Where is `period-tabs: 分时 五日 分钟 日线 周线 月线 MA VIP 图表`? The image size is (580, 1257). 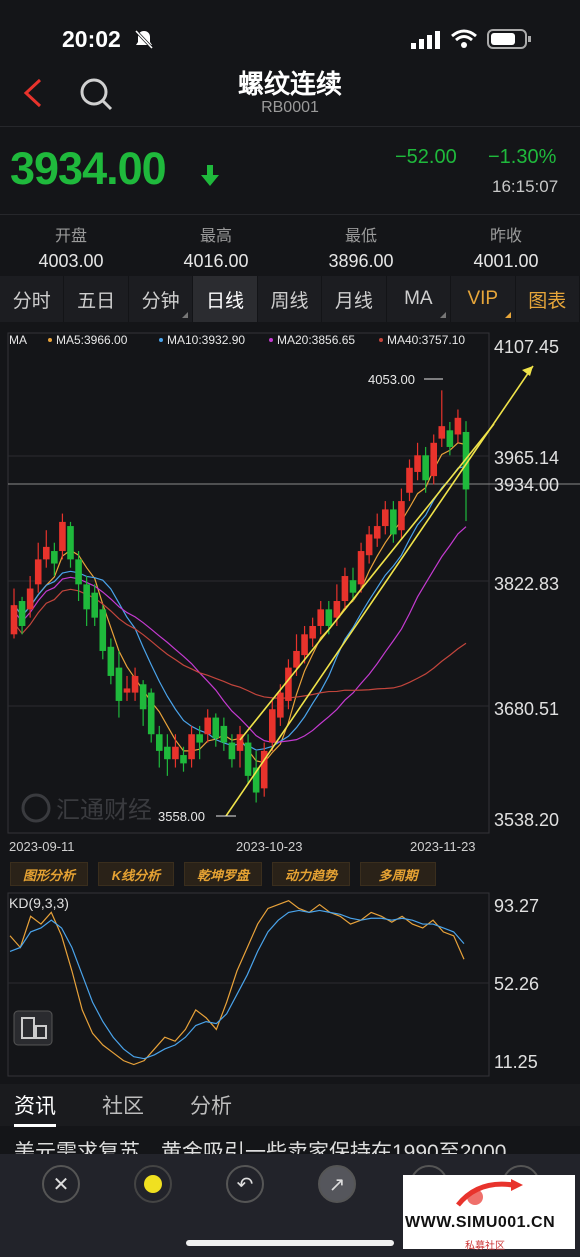 period-tabs: 分时 五日 分钟 日线 周线 月线 MA VIP 图表 is located at coordinates (290, 299).